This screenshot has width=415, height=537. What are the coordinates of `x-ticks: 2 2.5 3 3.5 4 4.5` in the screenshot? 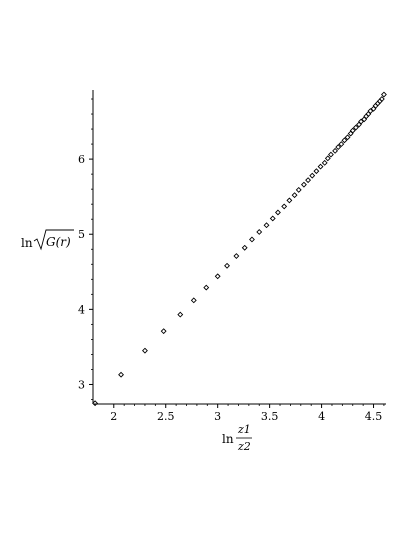 It's located at (247, 413).